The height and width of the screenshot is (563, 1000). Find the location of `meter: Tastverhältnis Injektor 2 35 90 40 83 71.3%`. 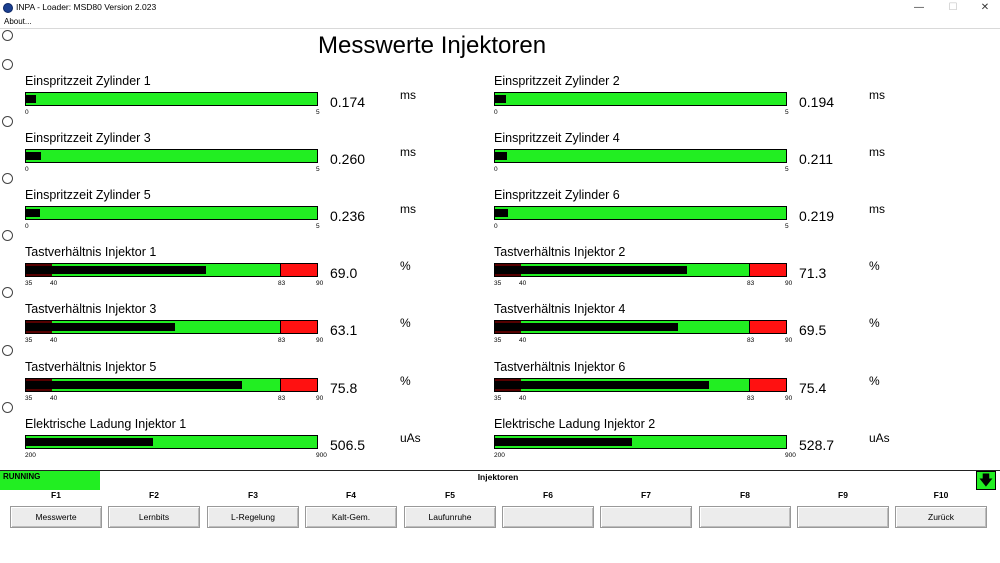

meter: Tastverhältnis Injektor 2 35 90 40 83 71.3% is located at coordinates (724, 275).